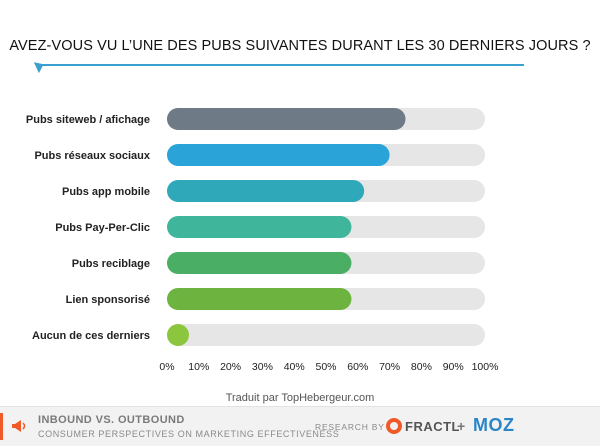 The image size is (600, 446). What do you see at coordinates (432, 426) in the screenshot?
I see `fractl-logo-text: FRACTL` at bounding box center [432, 426].